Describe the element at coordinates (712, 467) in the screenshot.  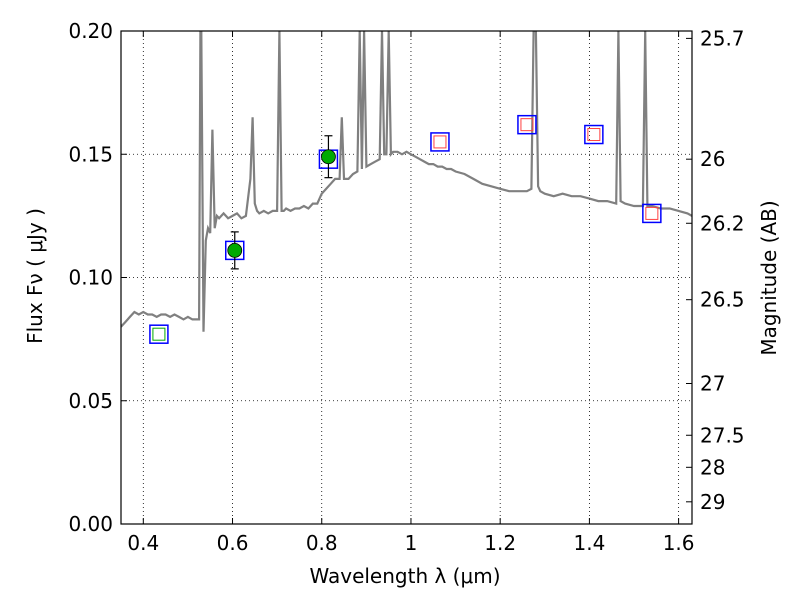
I see `right-tick-label: 28` at that location.